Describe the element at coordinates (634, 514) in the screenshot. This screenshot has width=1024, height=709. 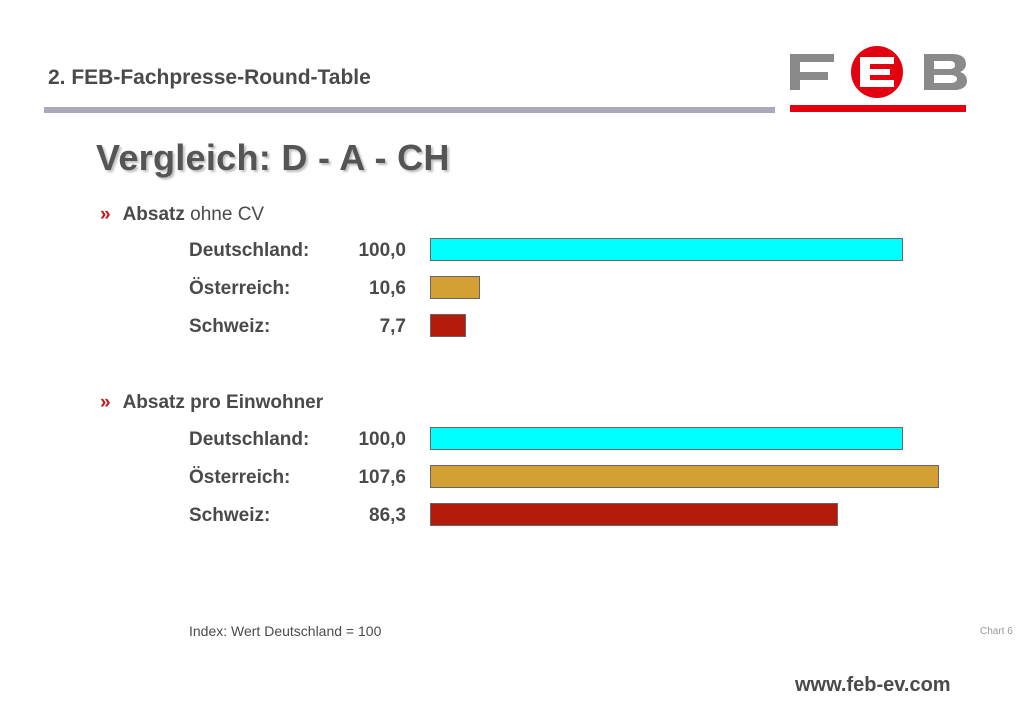
I see `bar-einwohner-schweiz` at that location.